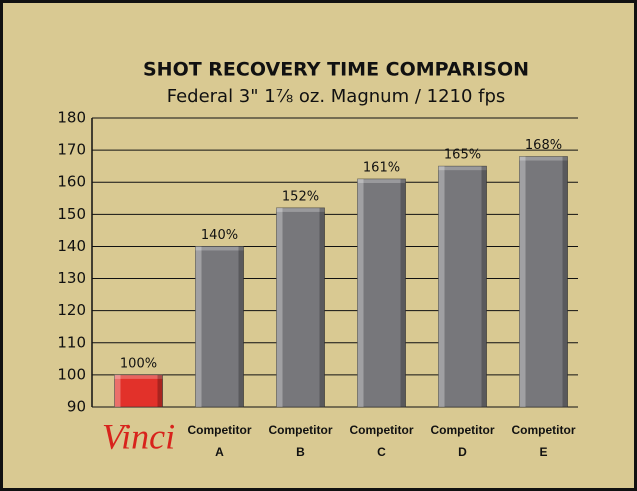  I want to click on y-tick-label: 150, so click(71, 214).